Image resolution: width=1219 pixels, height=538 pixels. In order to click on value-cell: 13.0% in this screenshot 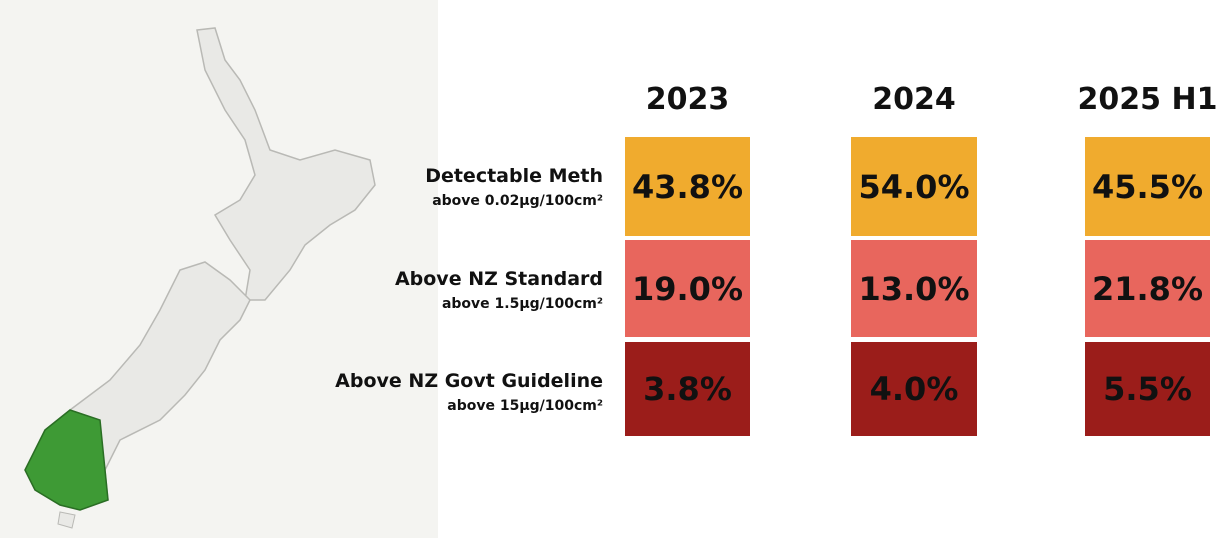, I will do `click(914, 288)`.